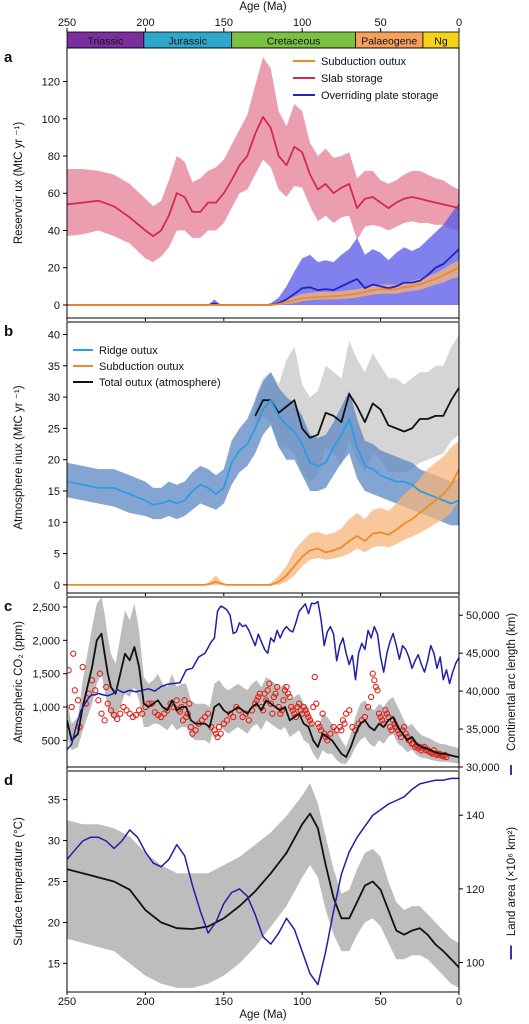 Image resolution: width=529 pixels, height=1024 pixels. Describe the element at coordinates (475, 964) in the screenshot. I see `y2tick-label: 100` at that location.